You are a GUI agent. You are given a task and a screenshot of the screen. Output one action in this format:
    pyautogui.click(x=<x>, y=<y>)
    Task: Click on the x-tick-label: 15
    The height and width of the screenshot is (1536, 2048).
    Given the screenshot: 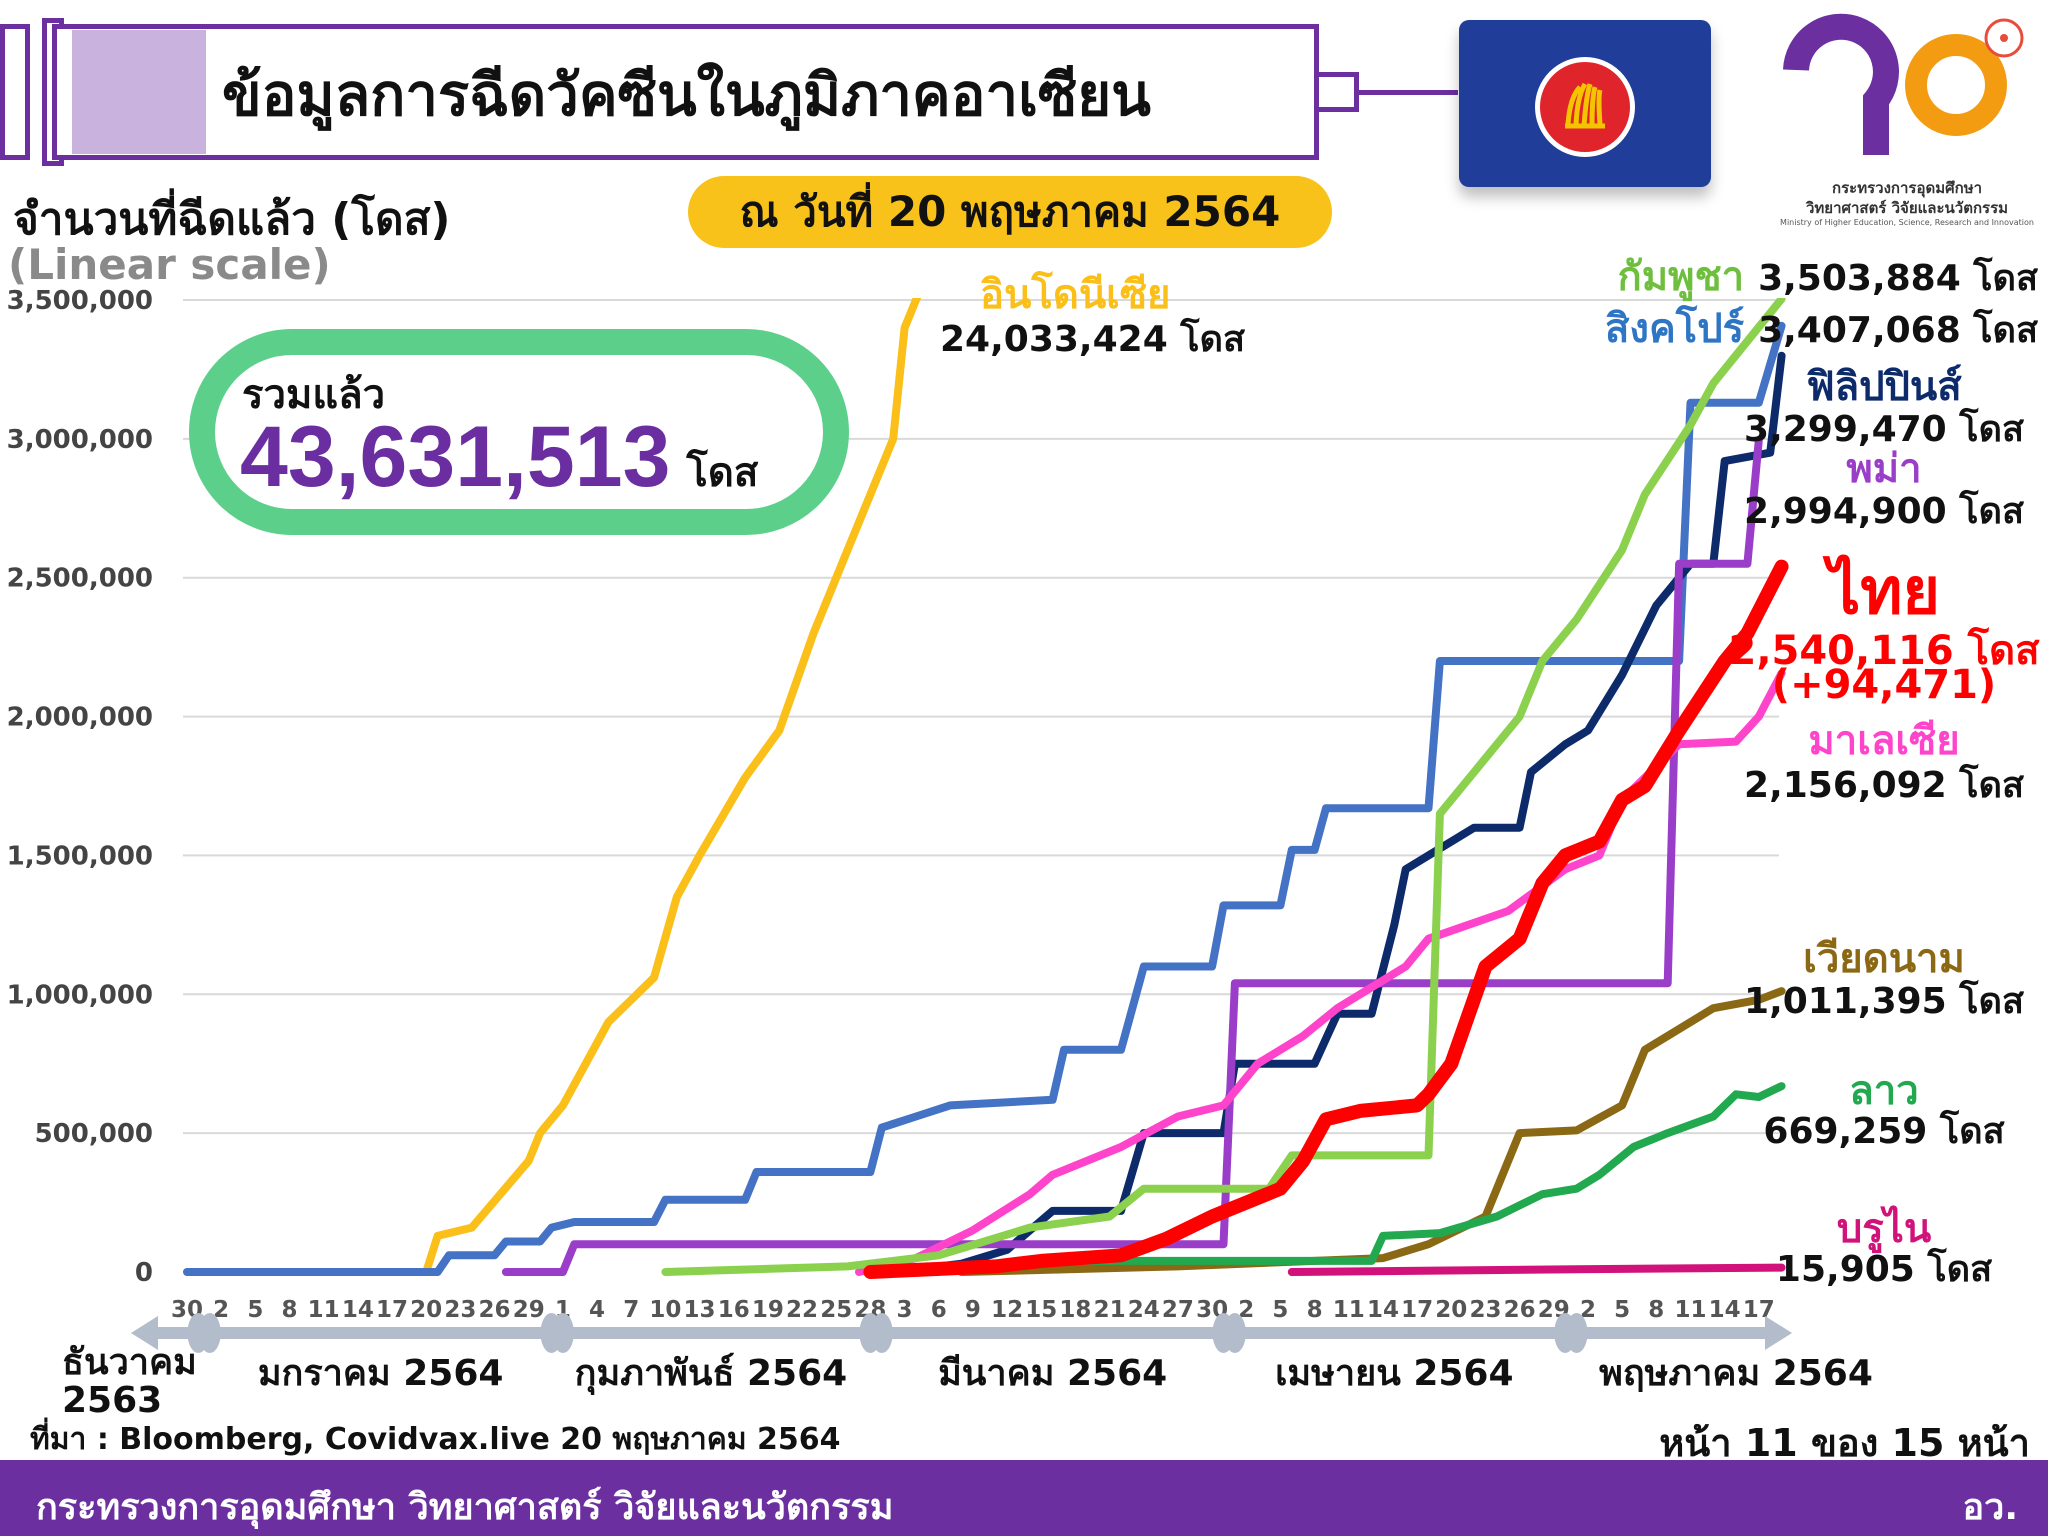 What is the action you would take?
    pyautogui.click(x=1041, y=1310)
    